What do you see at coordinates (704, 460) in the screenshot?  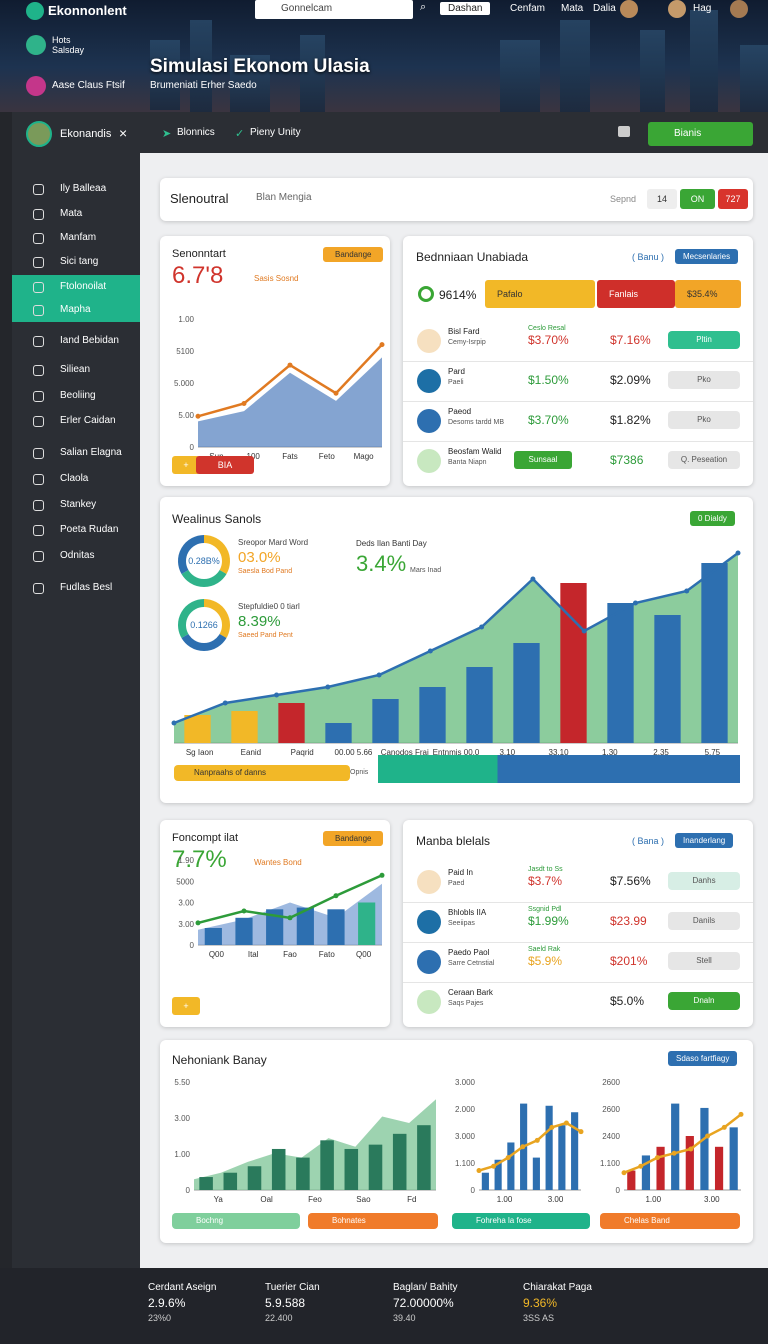 I see `row-action: Q. Peseation` at bounding box center [704, 460].